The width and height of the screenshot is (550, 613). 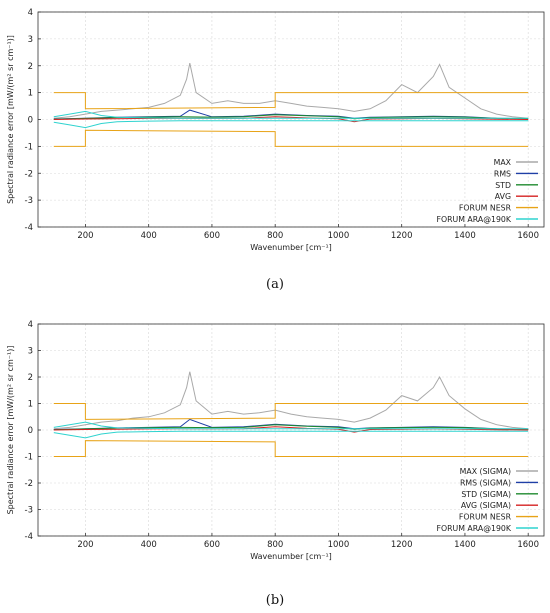 What do you see at coordinates (487, 191) in the screenshot?
I see `legend: MAX RMS STD AVG FORUM NESR FORUM ARA@190K` at bounding box center [487, 191].